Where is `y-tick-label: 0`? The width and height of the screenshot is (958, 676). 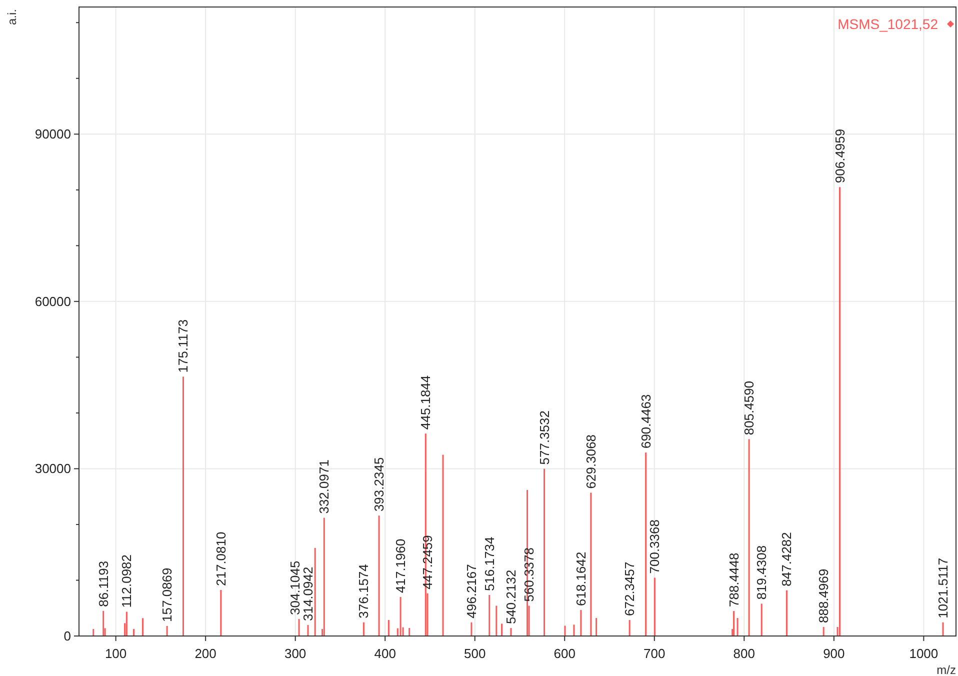
y-tick-label: 0 is located at coordinates (67, 636).